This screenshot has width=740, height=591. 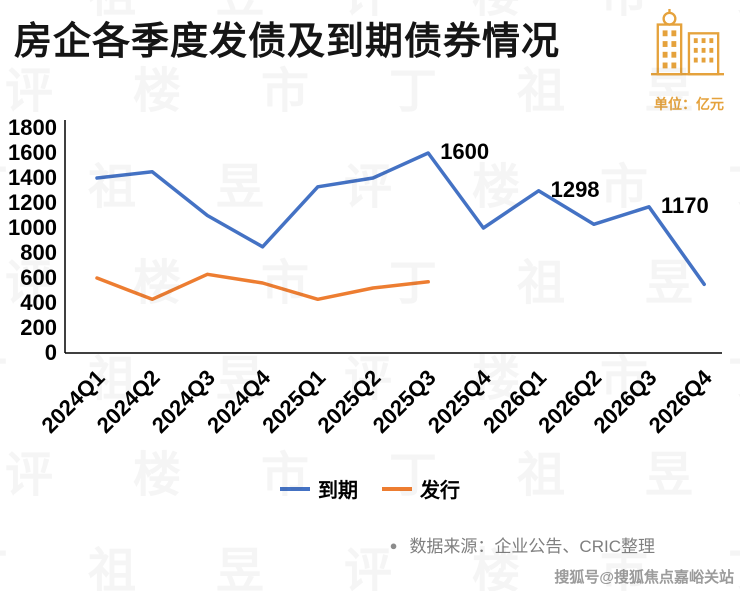 I want to click on x-axis-tick-label: 2026Q4, so click(x=681, y=401).